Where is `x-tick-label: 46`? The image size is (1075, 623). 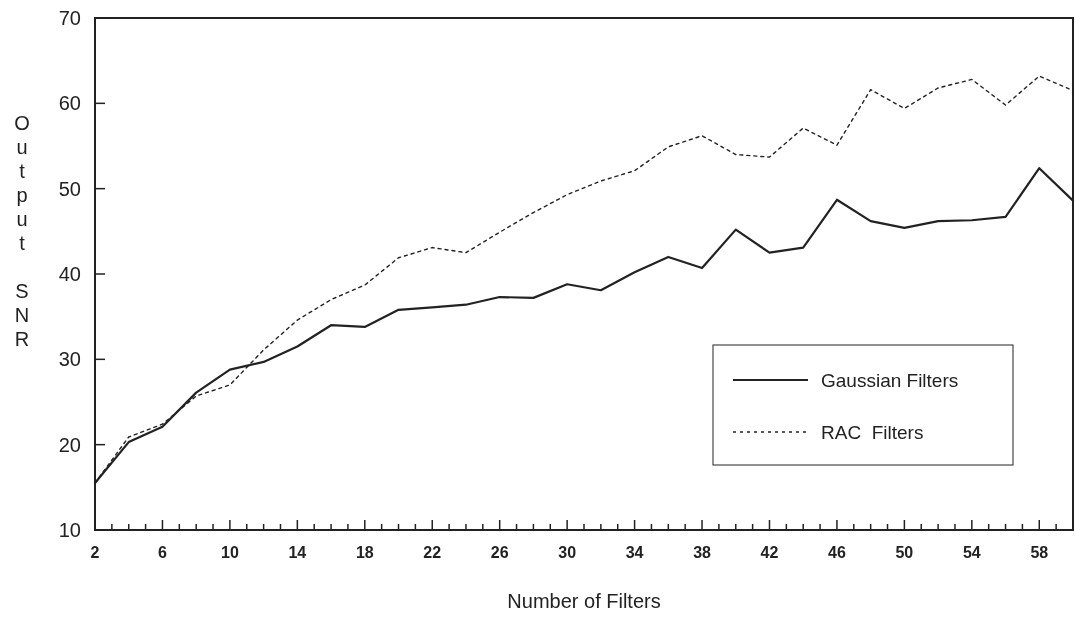
x-tick-label: 46 is located at coordinates (837, 552).